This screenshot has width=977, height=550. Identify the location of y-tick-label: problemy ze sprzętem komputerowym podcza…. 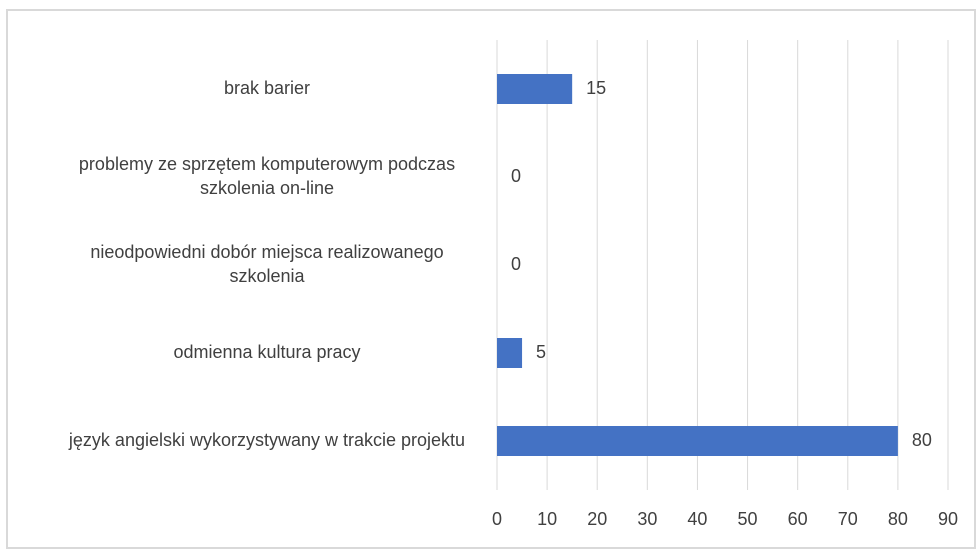
(267, 176).